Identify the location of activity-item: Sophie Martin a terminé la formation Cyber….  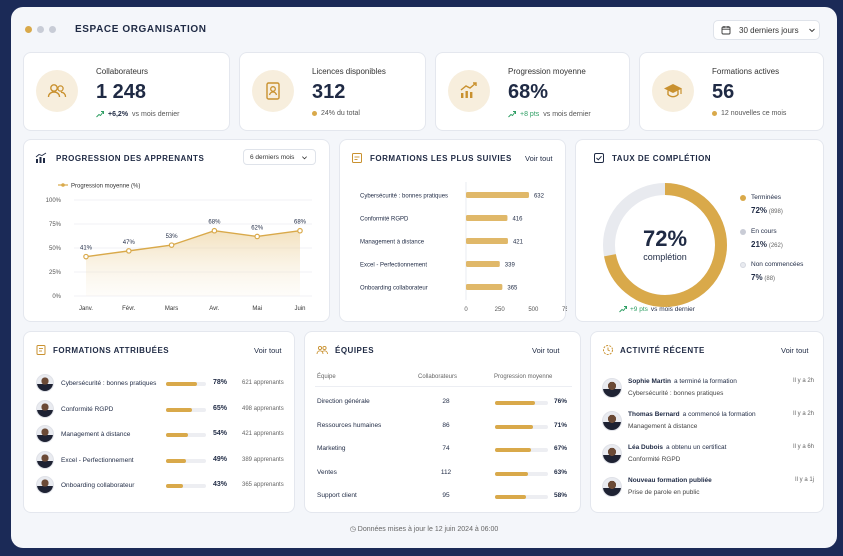
(708, 390).